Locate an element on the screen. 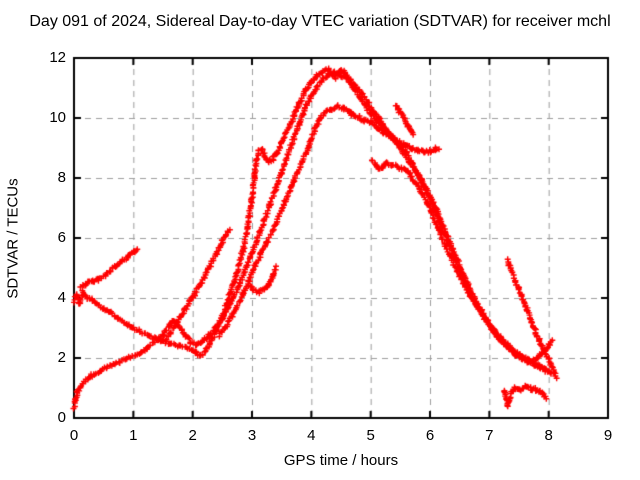 Image resolution: width=640 pixels, height=480 pixels. x-tick-label: 5 is located at coordinates (370, 435).